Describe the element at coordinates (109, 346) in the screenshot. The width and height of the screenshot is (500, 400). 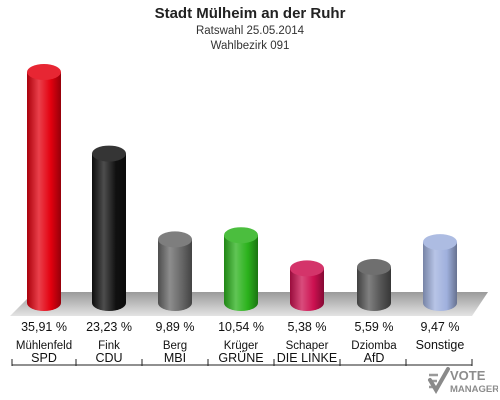
I see `candidate-label: Fink` at that location.